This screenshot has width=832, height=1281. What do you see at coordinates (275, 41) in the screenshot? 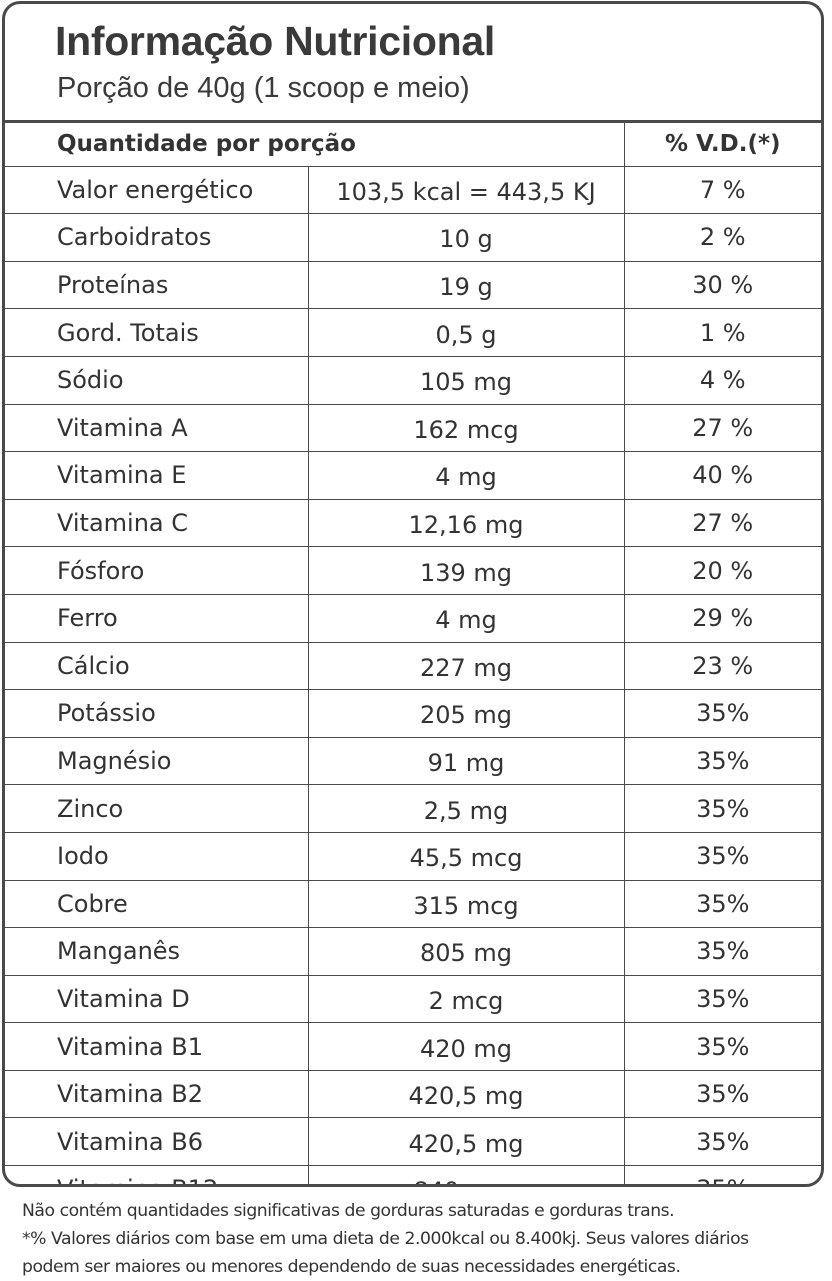
I see `page-title: Informação Nutricional` at bounding box center [275, 41].